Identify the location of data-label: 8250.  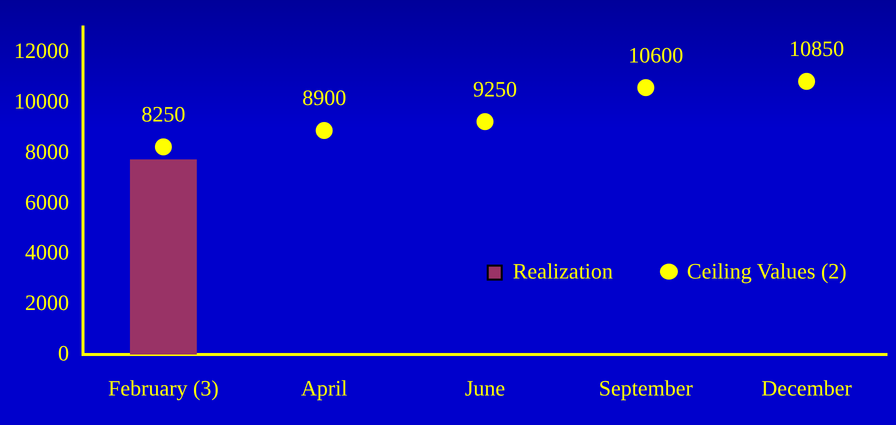
(163, 114).